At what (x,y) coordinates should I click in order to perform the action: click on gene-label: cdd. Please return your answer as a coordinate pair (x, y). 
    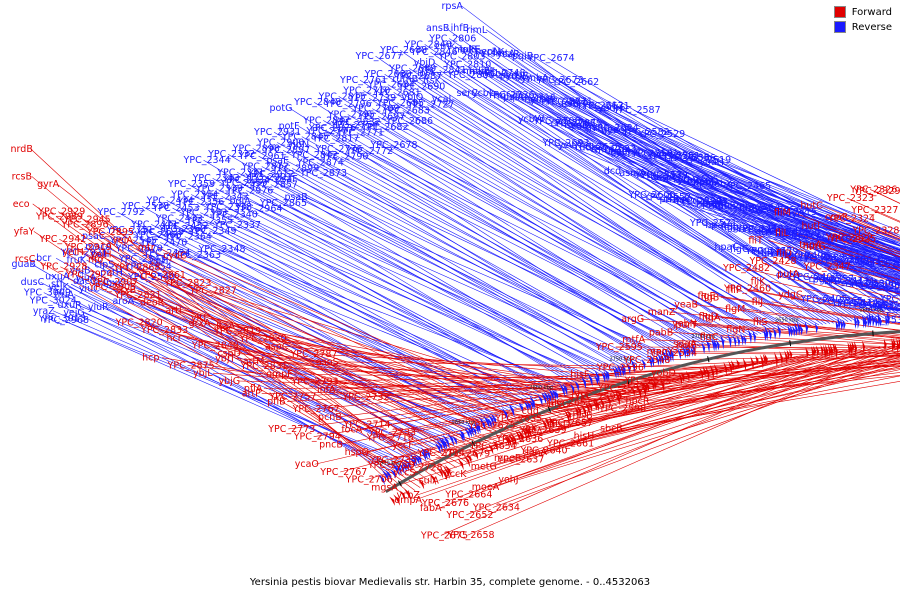
    Looking at the image, I should click on (530, 411).